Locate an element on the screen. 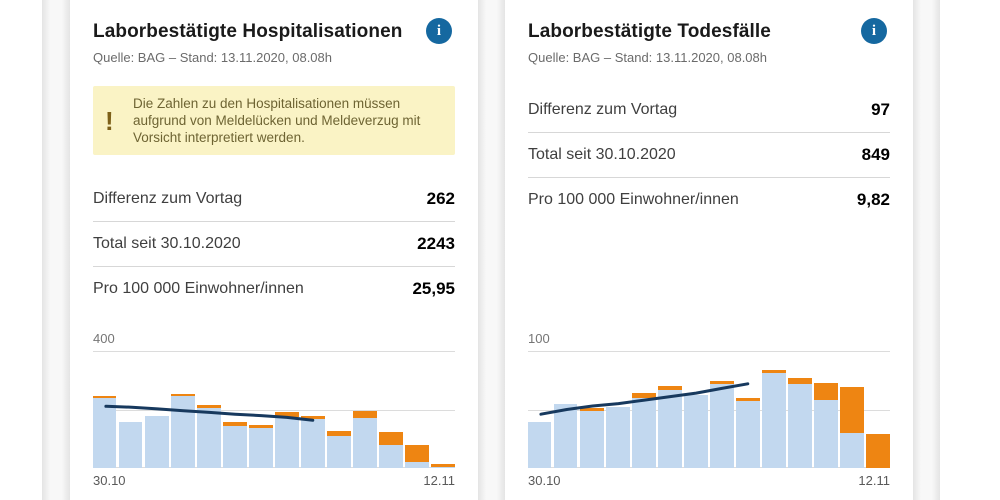  card-header: Laborbestätigte Todesfälle i is located at coordinates (709, 31).